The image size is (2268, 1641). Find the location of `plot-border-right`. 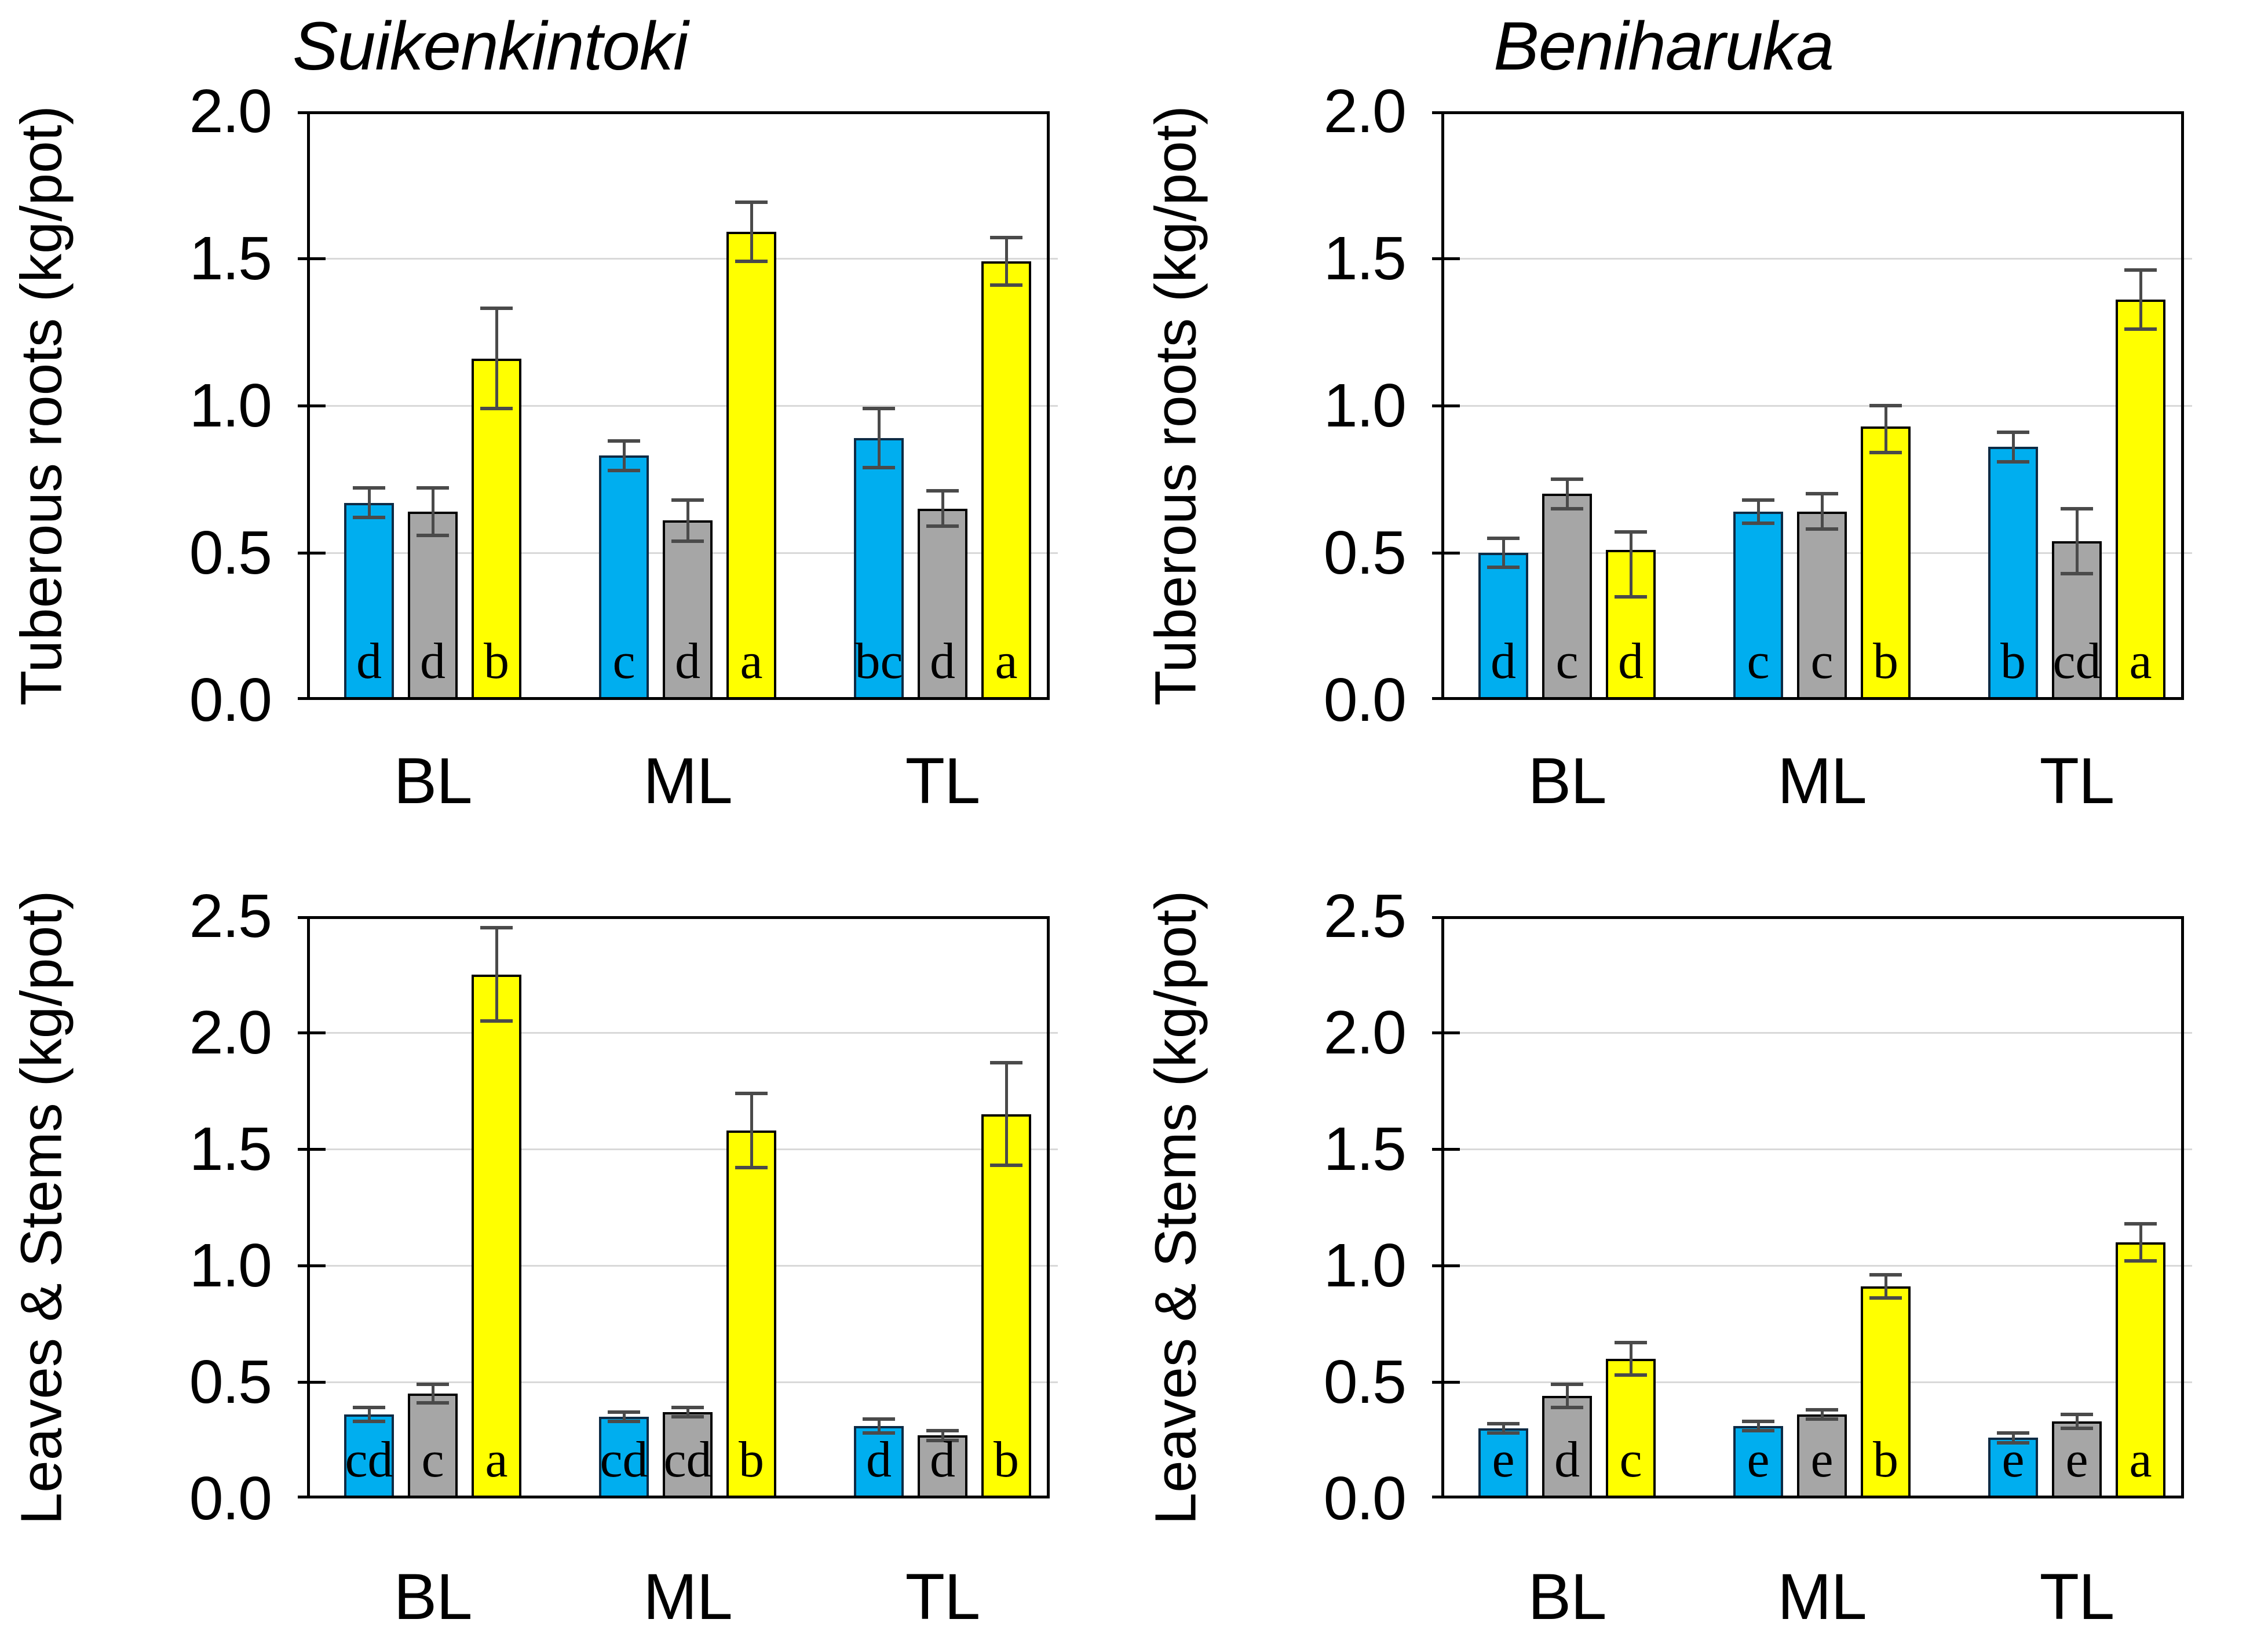

plot-border-right is located at coordinates (2183, 1207).